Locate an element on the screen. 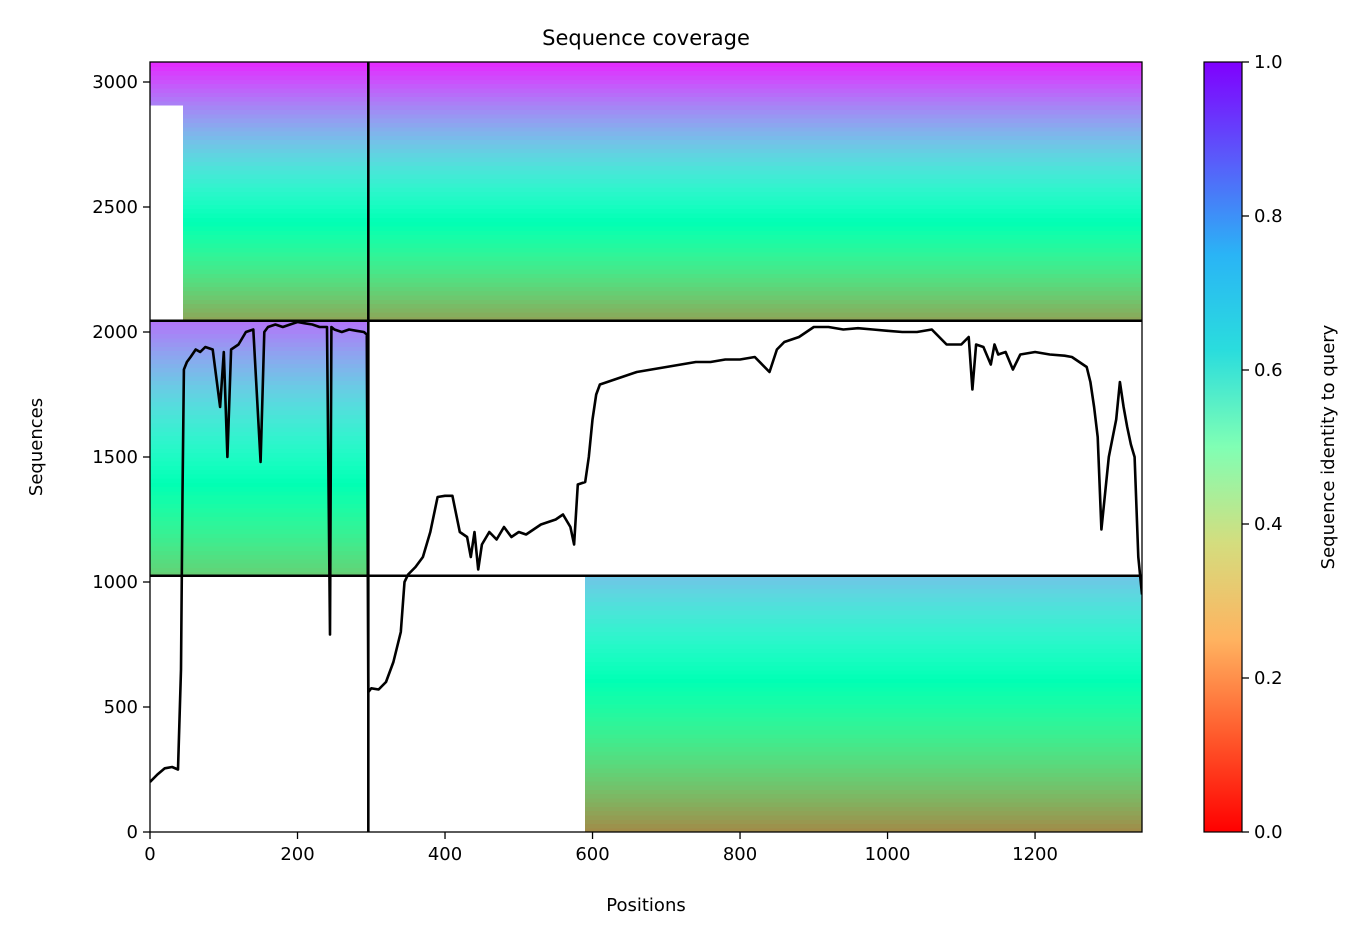  x-tick-label: 400 is located at coordinates (445, 854).